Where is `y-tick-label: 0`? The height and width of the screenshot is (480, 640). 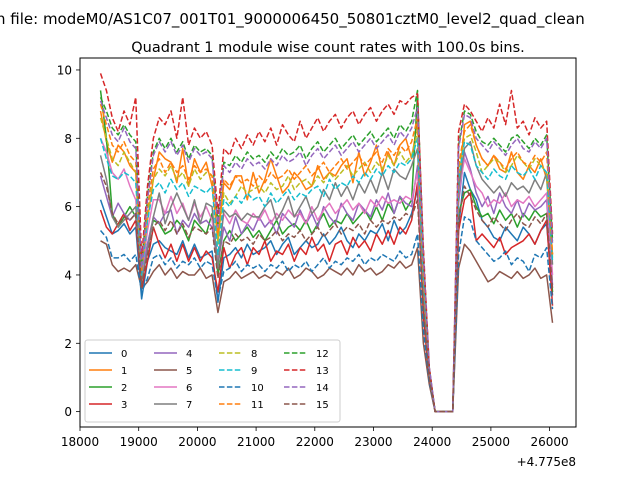 y-tick-label: 0 is located at coordinates (68, 412).